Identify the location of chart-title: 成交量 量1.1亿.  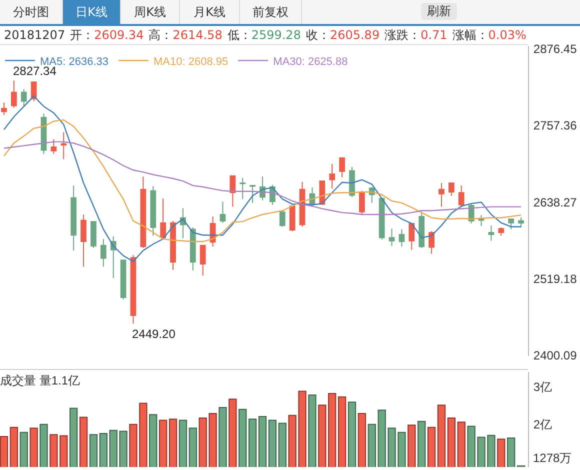
(40, 380).